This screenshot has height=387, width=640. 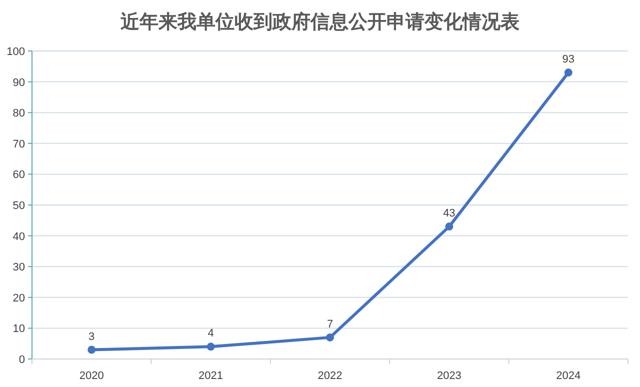 What do you see at coordinates (91, 336) in the screenshot?
I see `data-label: 3` at bounding box center [91, 336].